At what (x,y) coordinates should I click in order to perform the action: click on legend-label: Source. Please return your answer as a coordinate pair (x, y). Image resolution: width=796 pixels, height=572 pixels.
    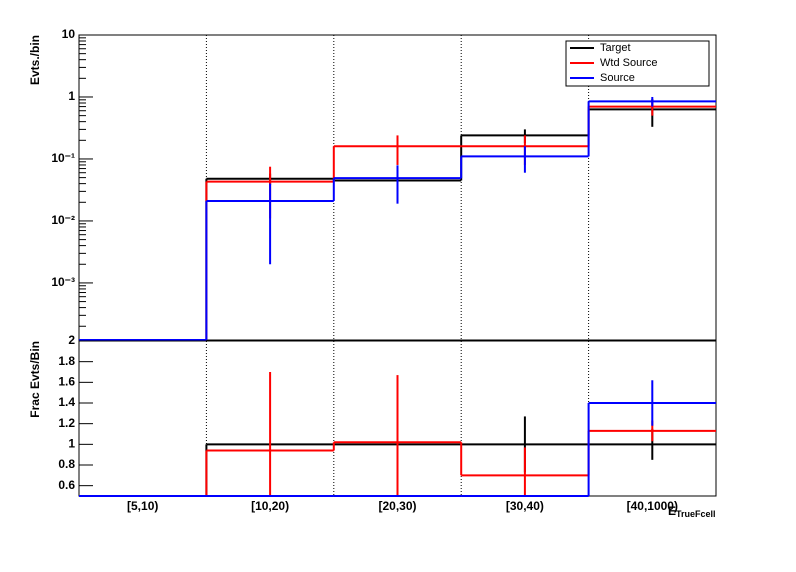
    Looking at the image, I should click on (617, 78).